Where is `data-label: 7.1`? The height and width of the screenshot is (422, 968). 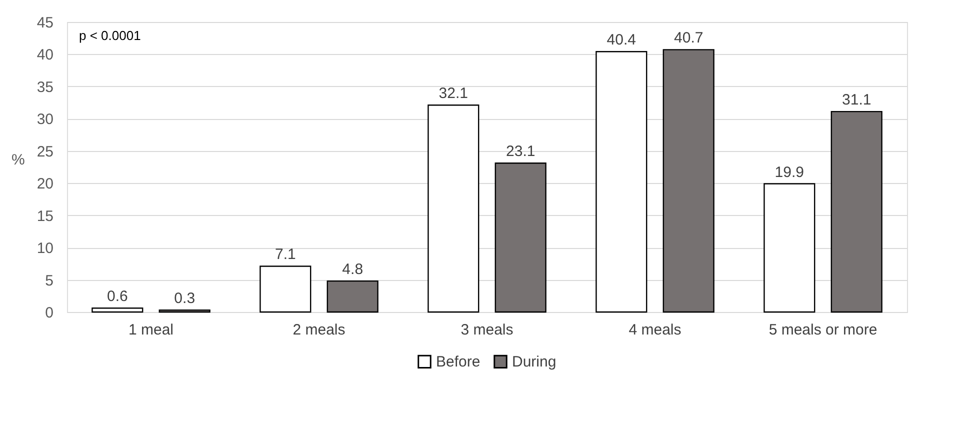 data-label: 7.1 is located at coordinates (285, 255).